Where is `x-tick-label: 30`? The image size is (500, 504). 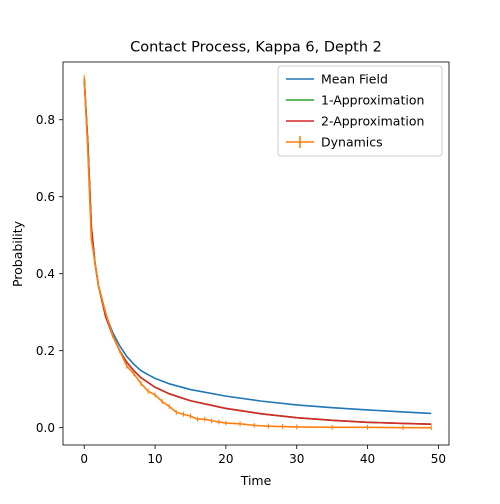 x-tick-label: 30 is located at coordinates (296, 459).